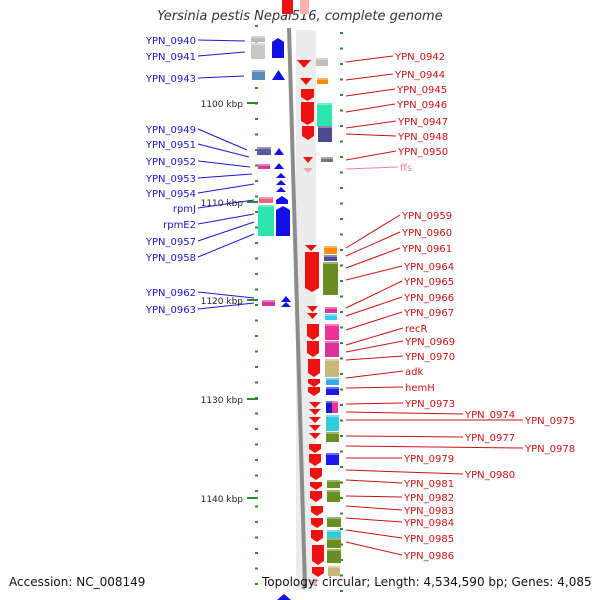 This screenshot has width=600, height=600. What do you see at coordinates (184, 209) in the screenshot?
I see `left-gene-label: rpmJ` at bounding box center [184, 209].